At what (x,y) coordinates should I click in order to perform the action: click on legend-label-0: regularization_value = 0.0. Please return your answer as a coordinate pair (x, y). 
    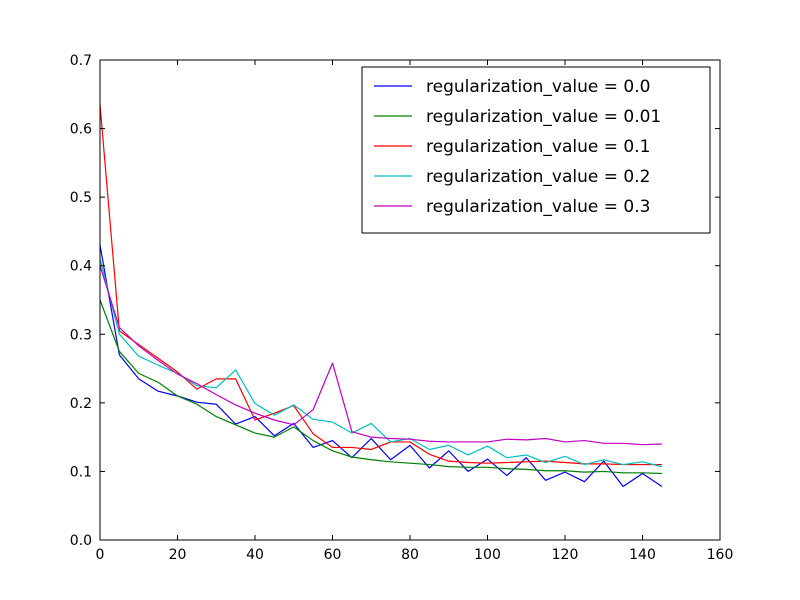
    Looking at the image, I should click on (538, 87).